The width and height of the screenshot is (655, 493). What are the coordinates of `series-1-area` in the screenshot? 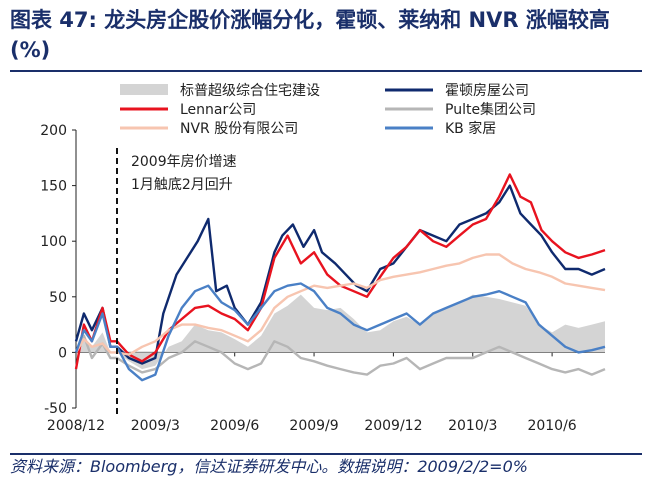 It's located at (340, 332).